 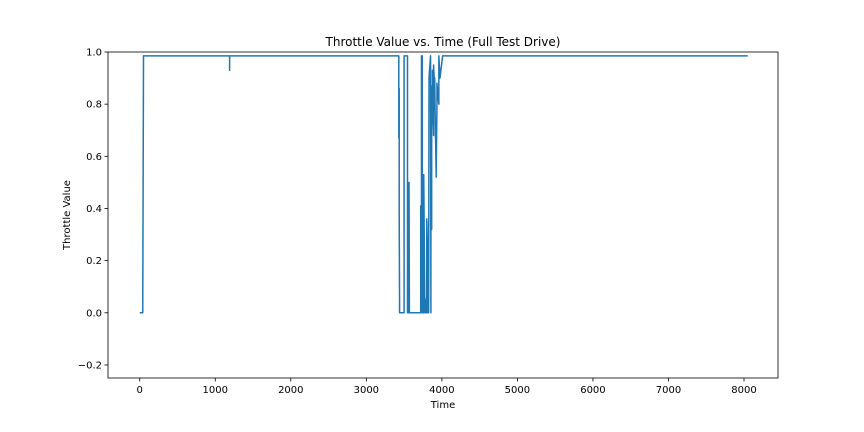 I want to click on y-tick-label: 0.0, so click(x=94, y=313).